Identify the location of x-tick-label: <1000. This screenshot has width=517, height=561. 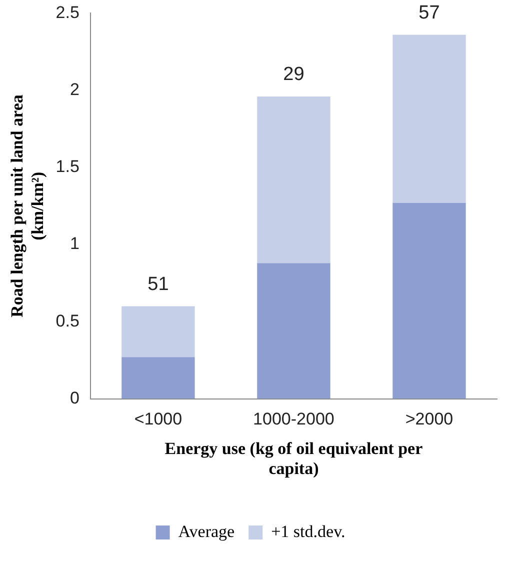
(158, 419).